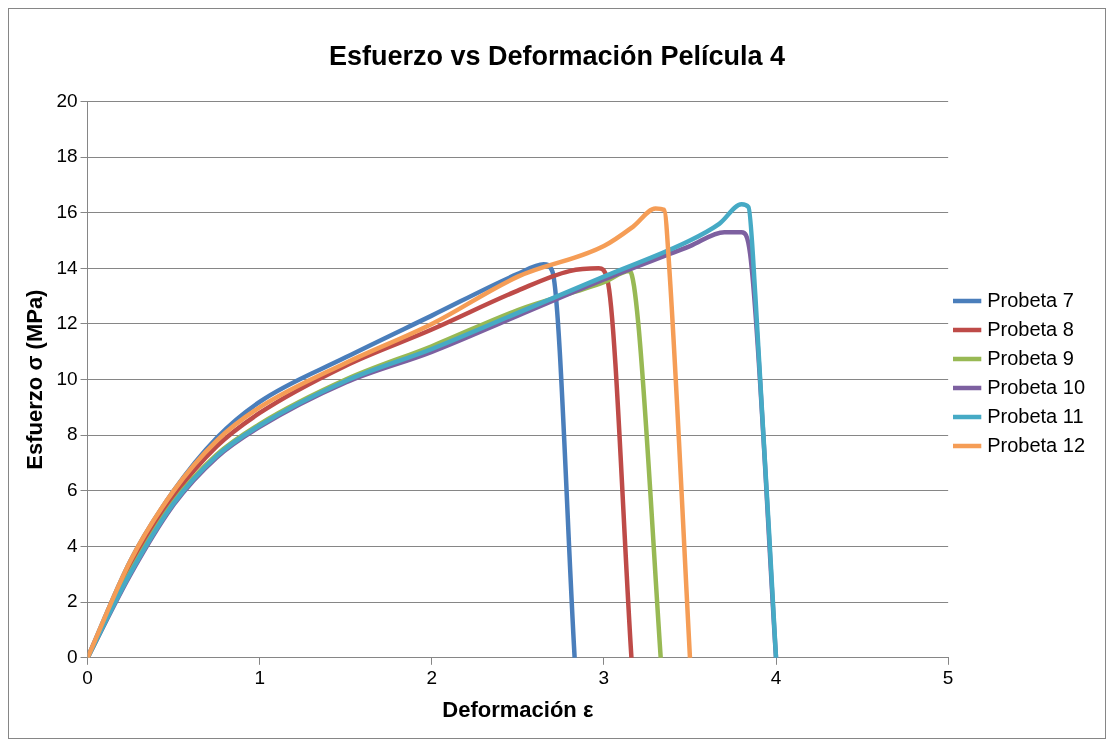  Describe the element at coordinates (67, 323) in the screenshot. I see `y-tick-label: 12` at that location.